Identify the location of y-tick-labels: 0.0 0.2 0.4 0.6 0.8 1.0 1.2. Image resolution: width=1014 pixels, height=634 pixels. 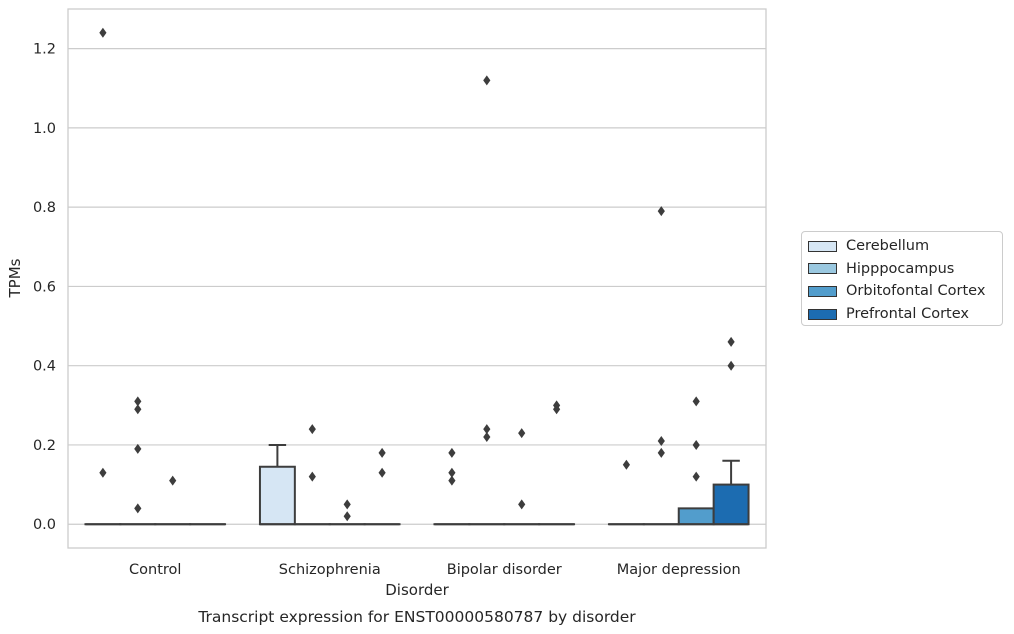
(44, 288).